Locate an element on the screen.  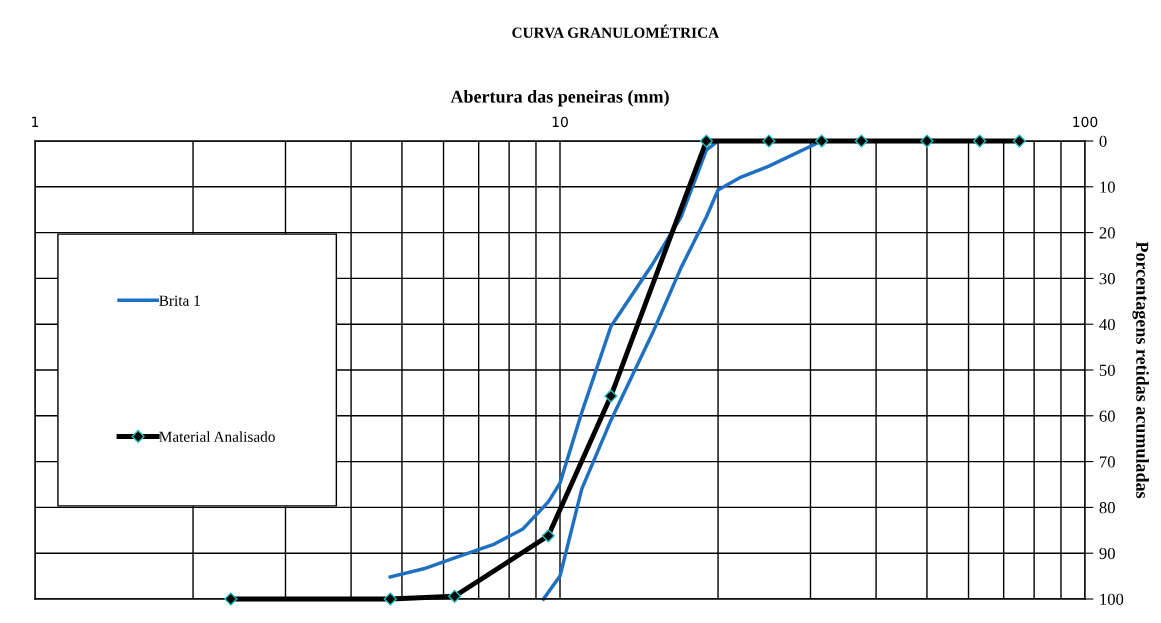
legend-label: Brita 1 is located at coordinates (179, 300).